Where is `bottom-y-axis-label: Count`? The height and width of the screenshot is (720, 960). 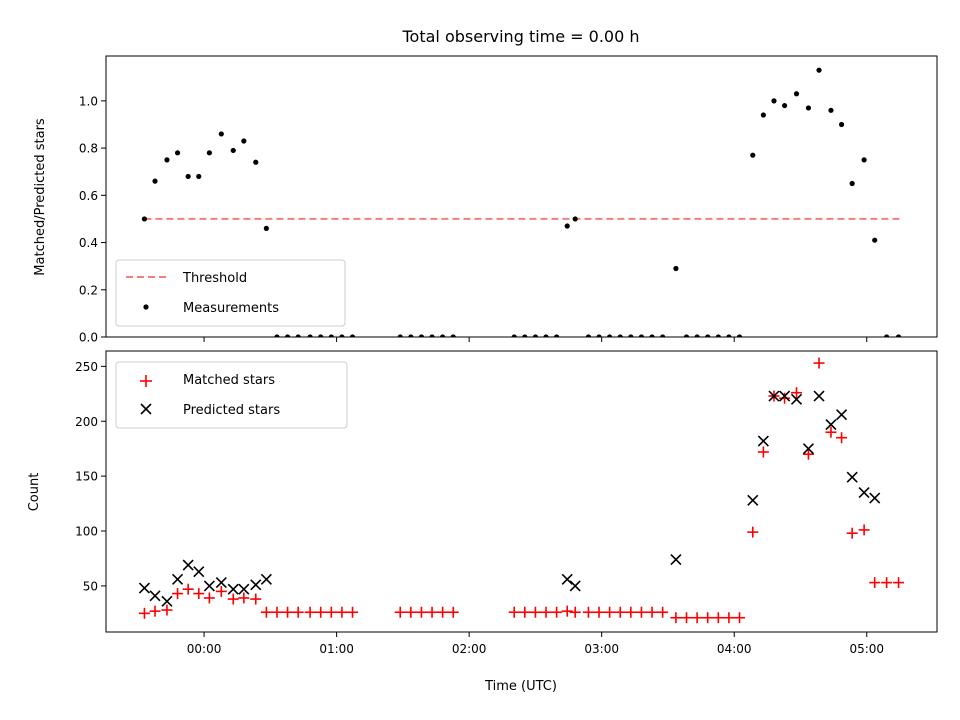 bottom-y-axis-label: Count is located at coordinates (34, 492).